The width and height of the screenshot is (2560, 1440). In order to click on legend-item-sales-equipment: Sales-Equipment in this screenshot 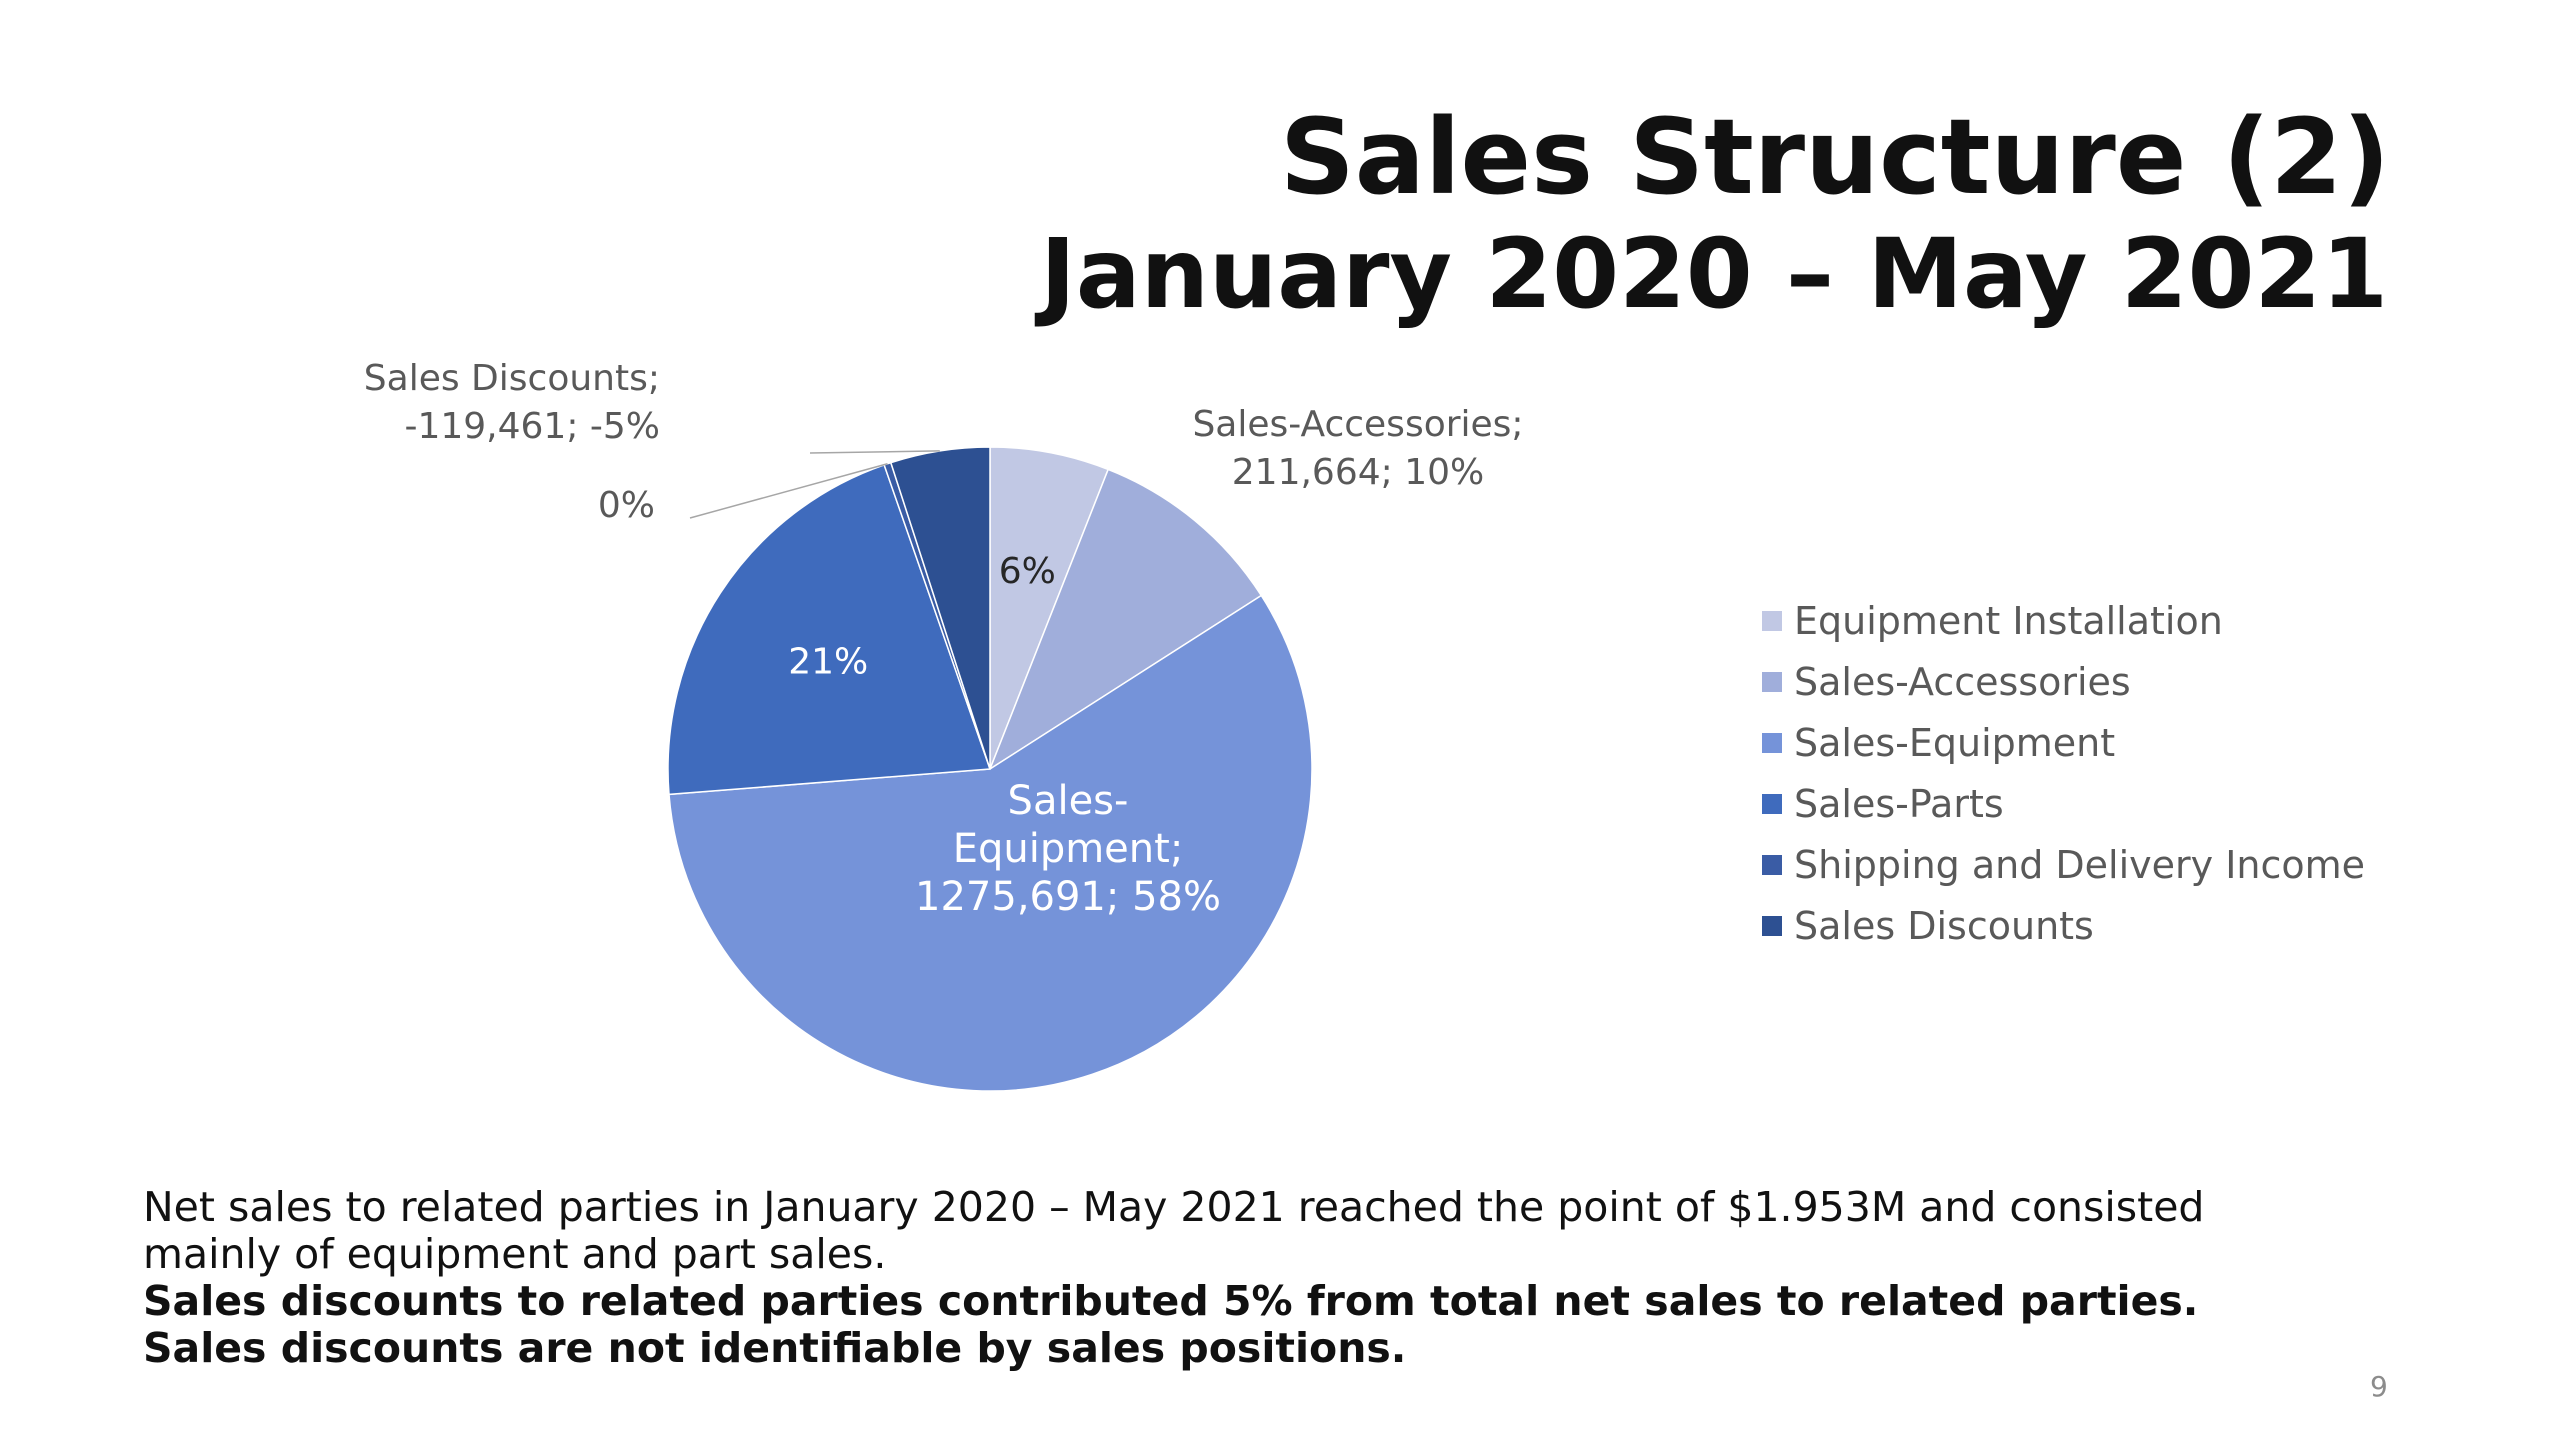, I will do `click(2063, 742)`.